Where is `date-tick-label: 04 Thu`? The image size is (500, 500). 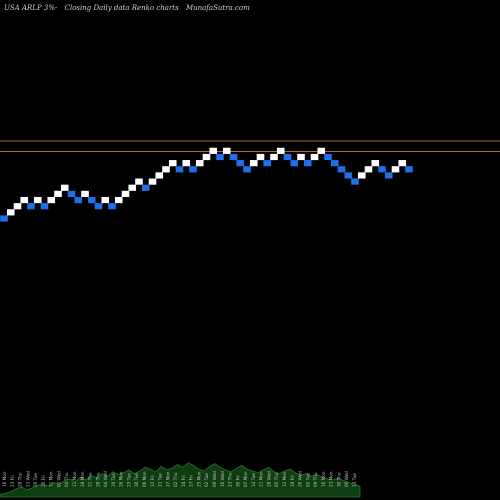
date-tick-label: 04 Thu is located at coordinates (66, 479).